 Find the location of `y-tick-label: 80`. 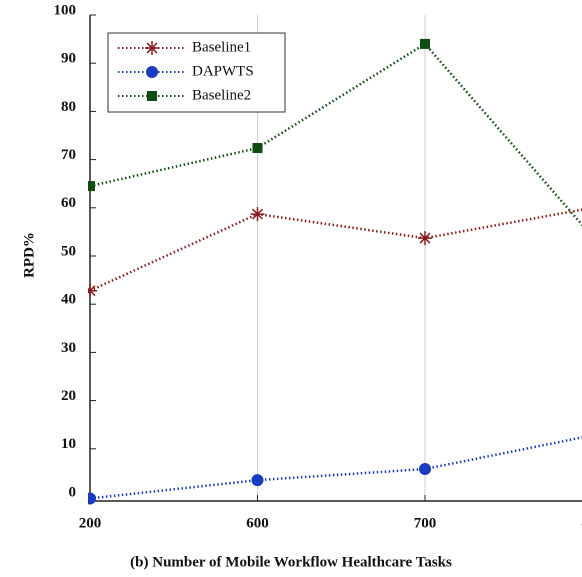

y-tick-label: 80 is located at coordinates (68, 107).